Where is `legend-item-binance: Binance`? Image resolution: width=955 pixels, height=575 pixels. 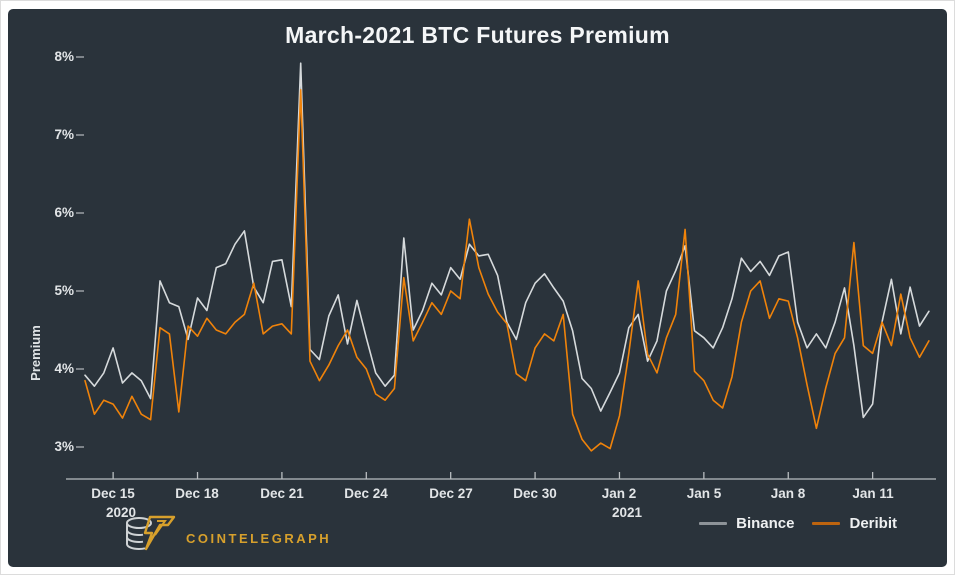
legend-item-binance: Binance is located at coordinates (746, 523).